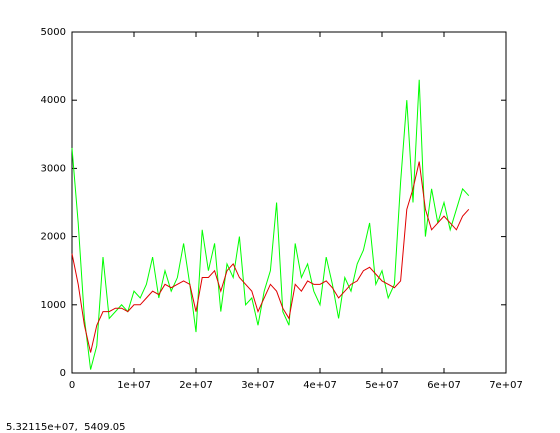 The image size is (560, 433). What do you see at coordinates (320, 385) in the screenshot?
I see `x-tick-label: 4e+07` at bounding box center [320, 385].